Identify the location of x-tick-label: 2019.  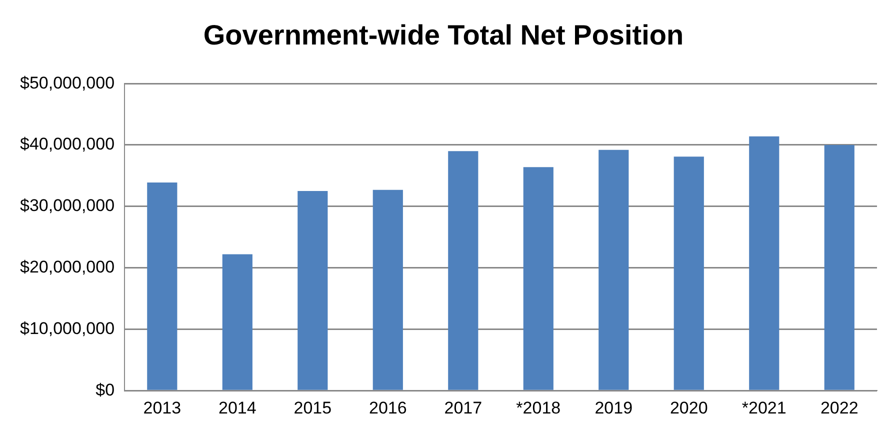
(613, 408).